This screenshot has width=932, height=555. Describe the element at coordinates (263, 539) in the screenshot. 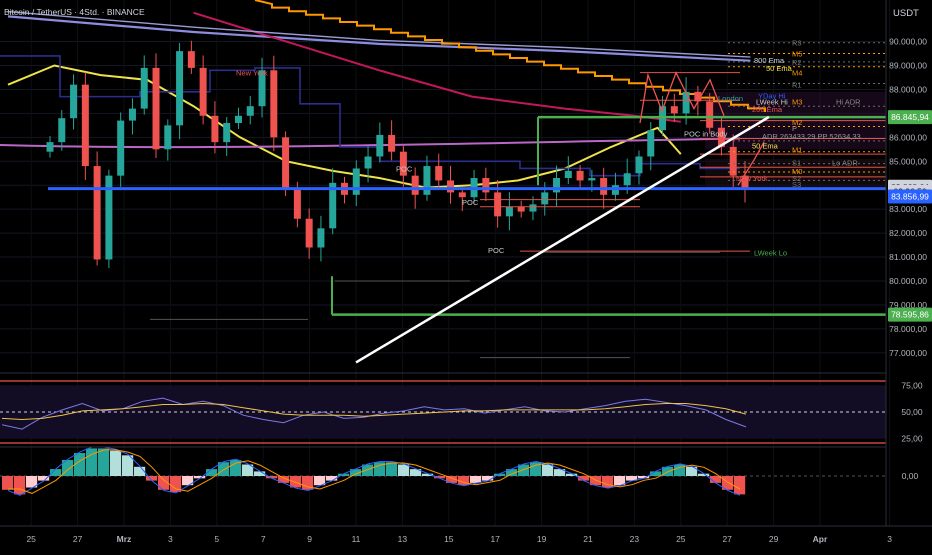

I see `time-tick-label: 7` at that location.